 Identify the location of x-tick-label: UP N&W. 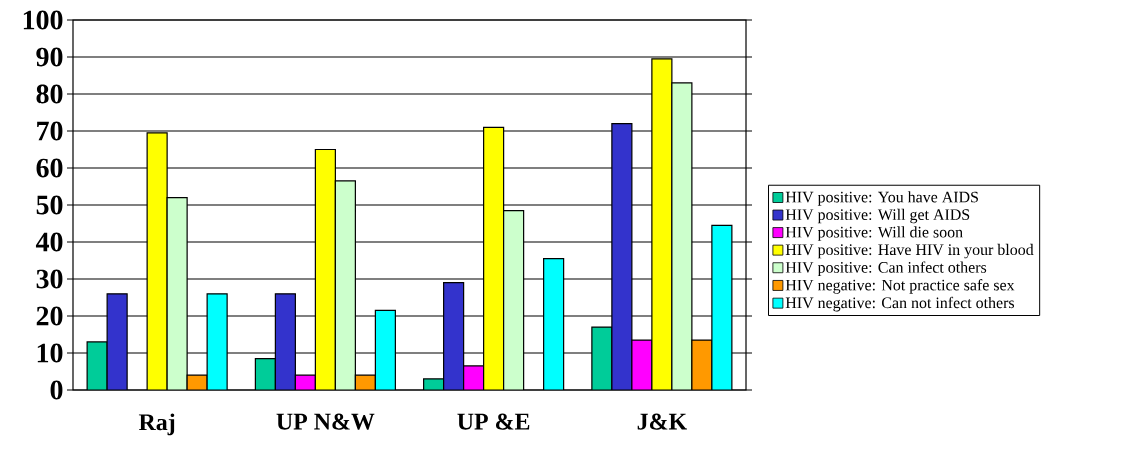
(325, 421).